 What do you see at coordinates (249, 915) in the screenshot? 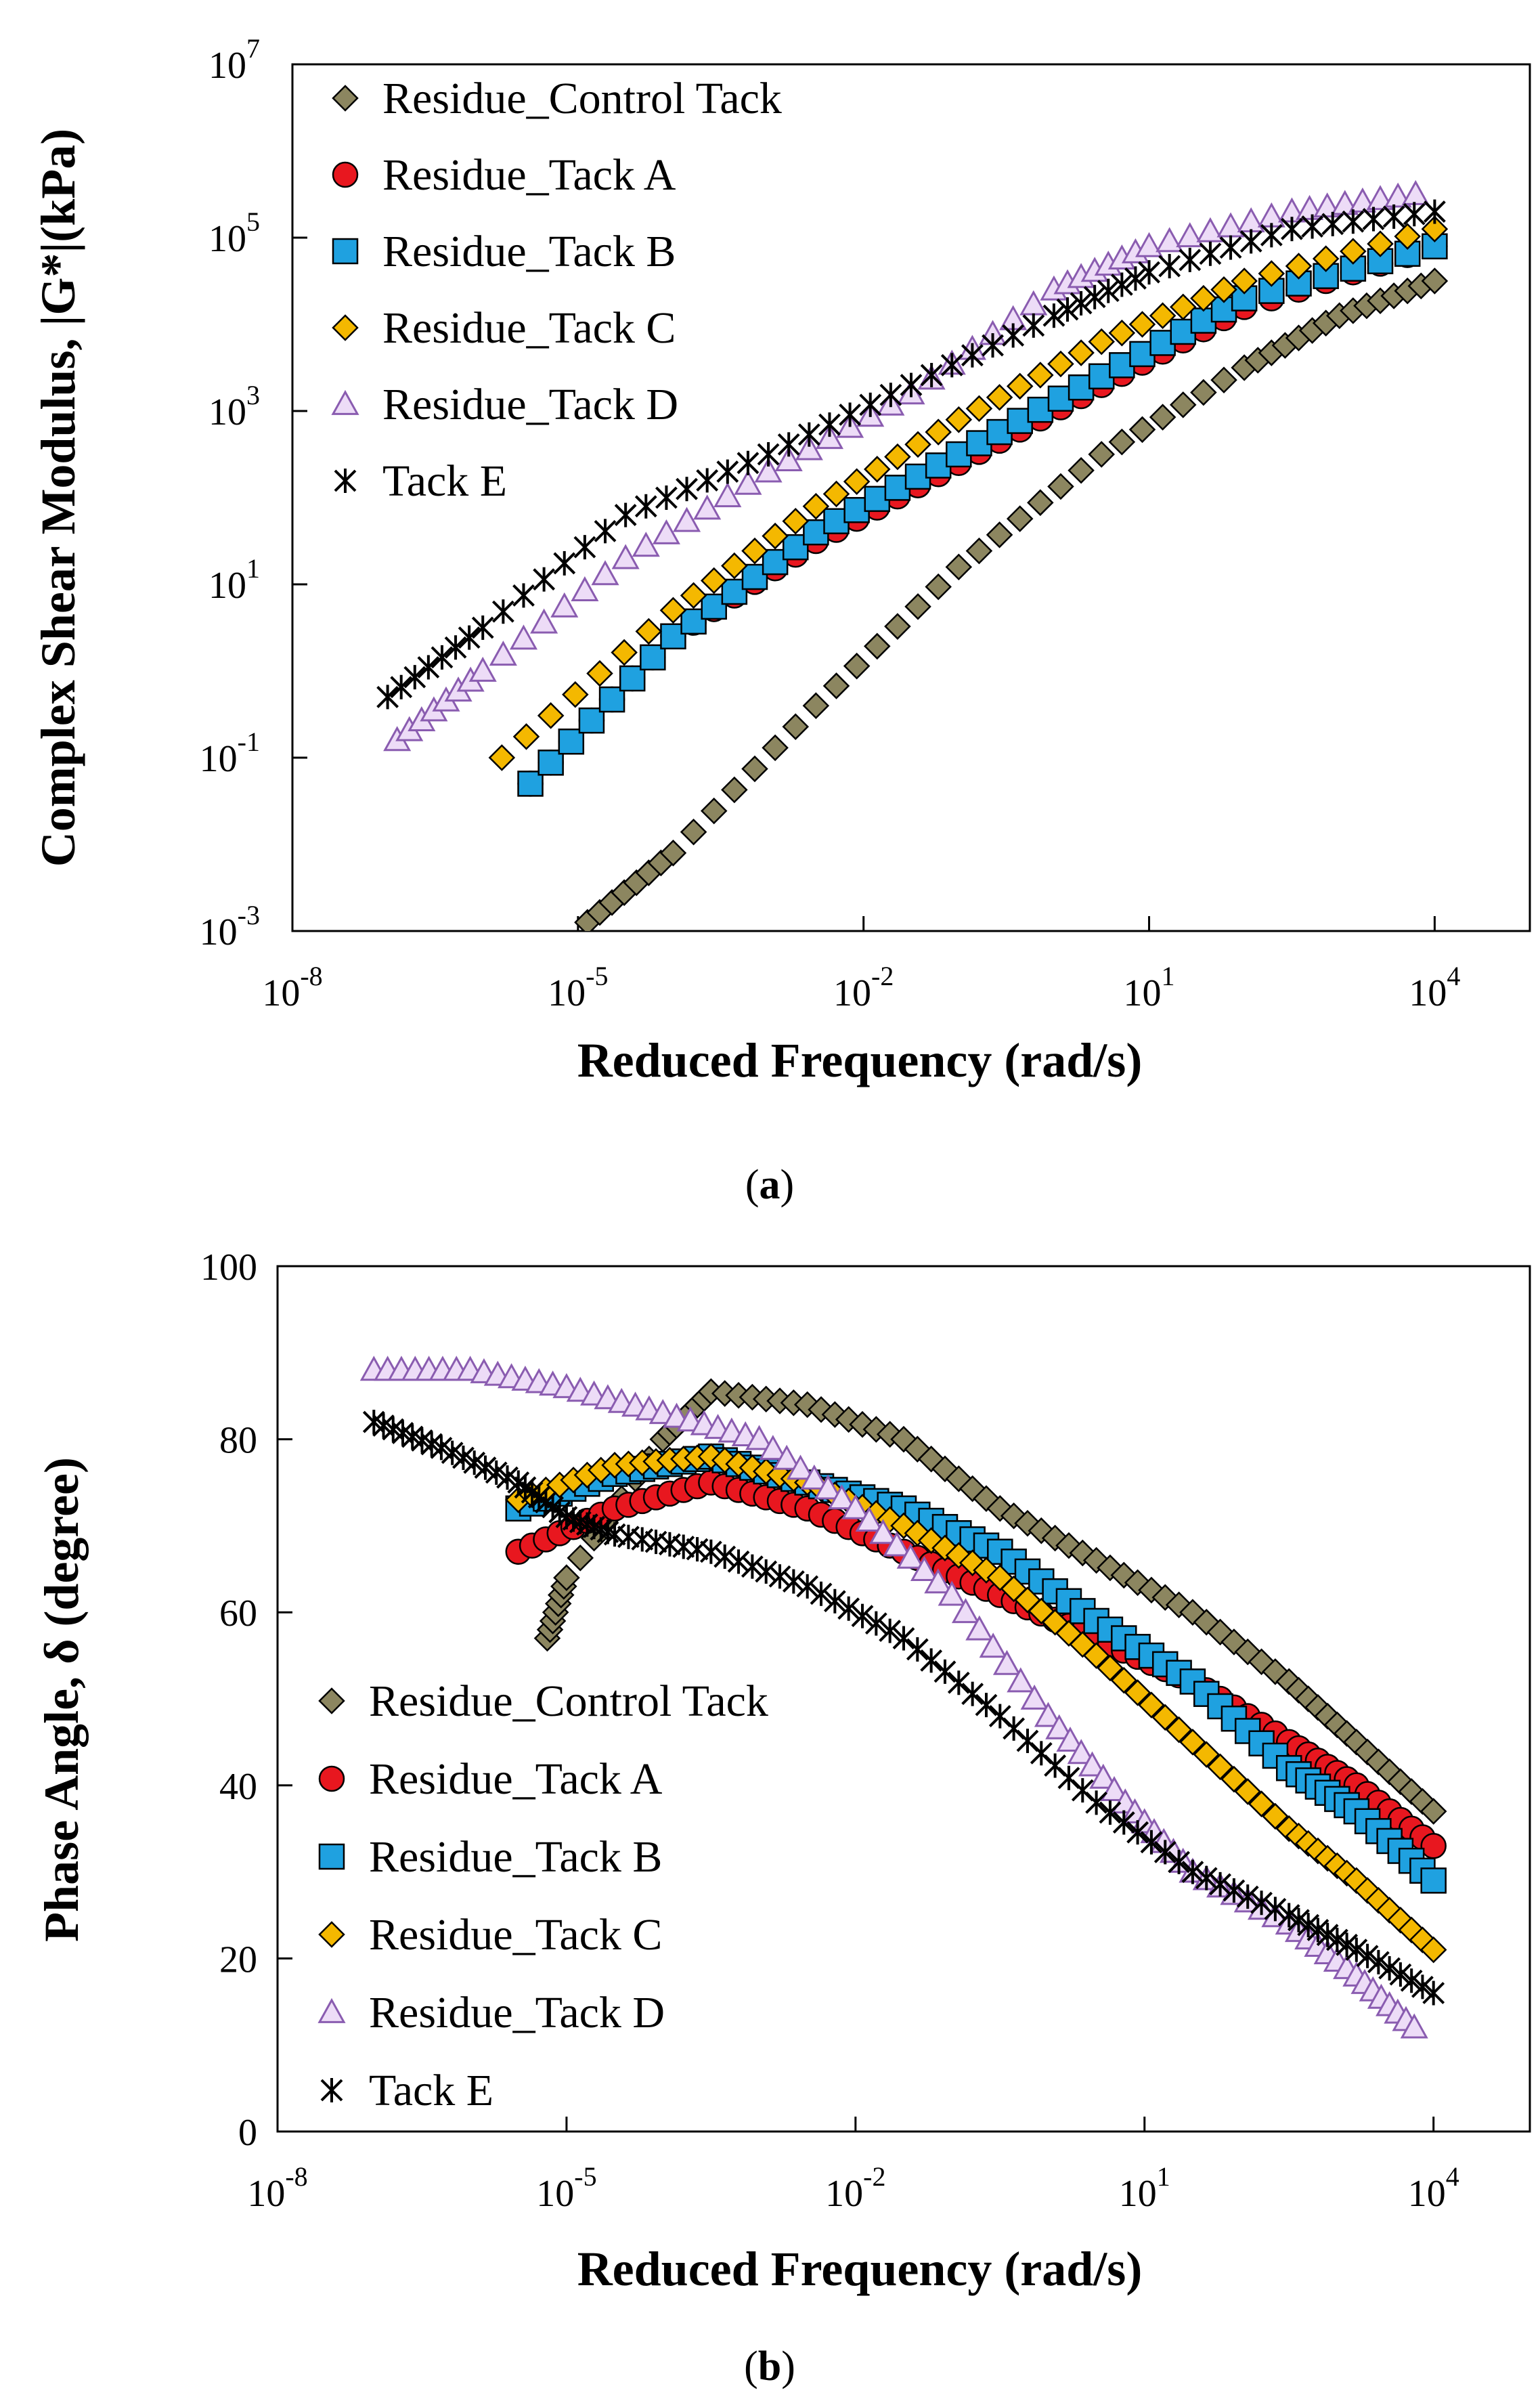
I see `y-tick-exp: -3` at bounding box center [249, 915].